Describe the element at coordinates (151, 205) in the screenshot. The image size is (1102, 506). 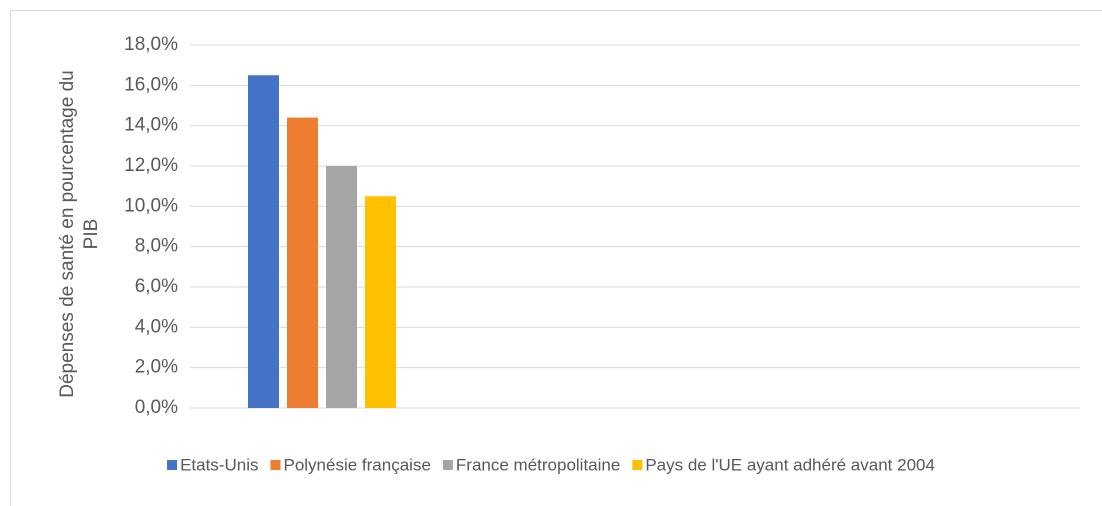
I see `y-tick-label: 10,0%` at that location.